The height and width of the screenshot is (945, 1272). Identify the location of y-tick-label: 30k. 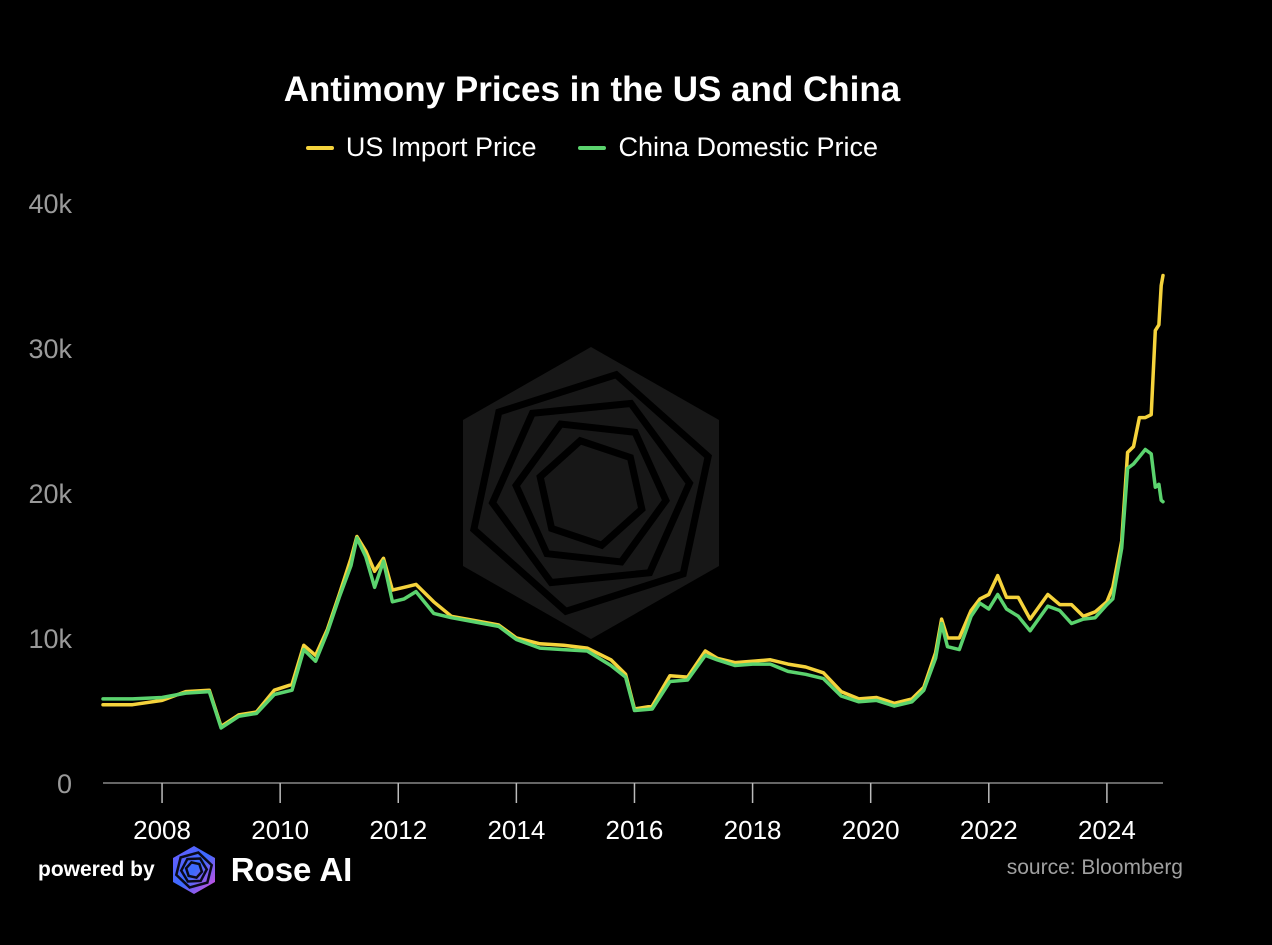
(50, 349).